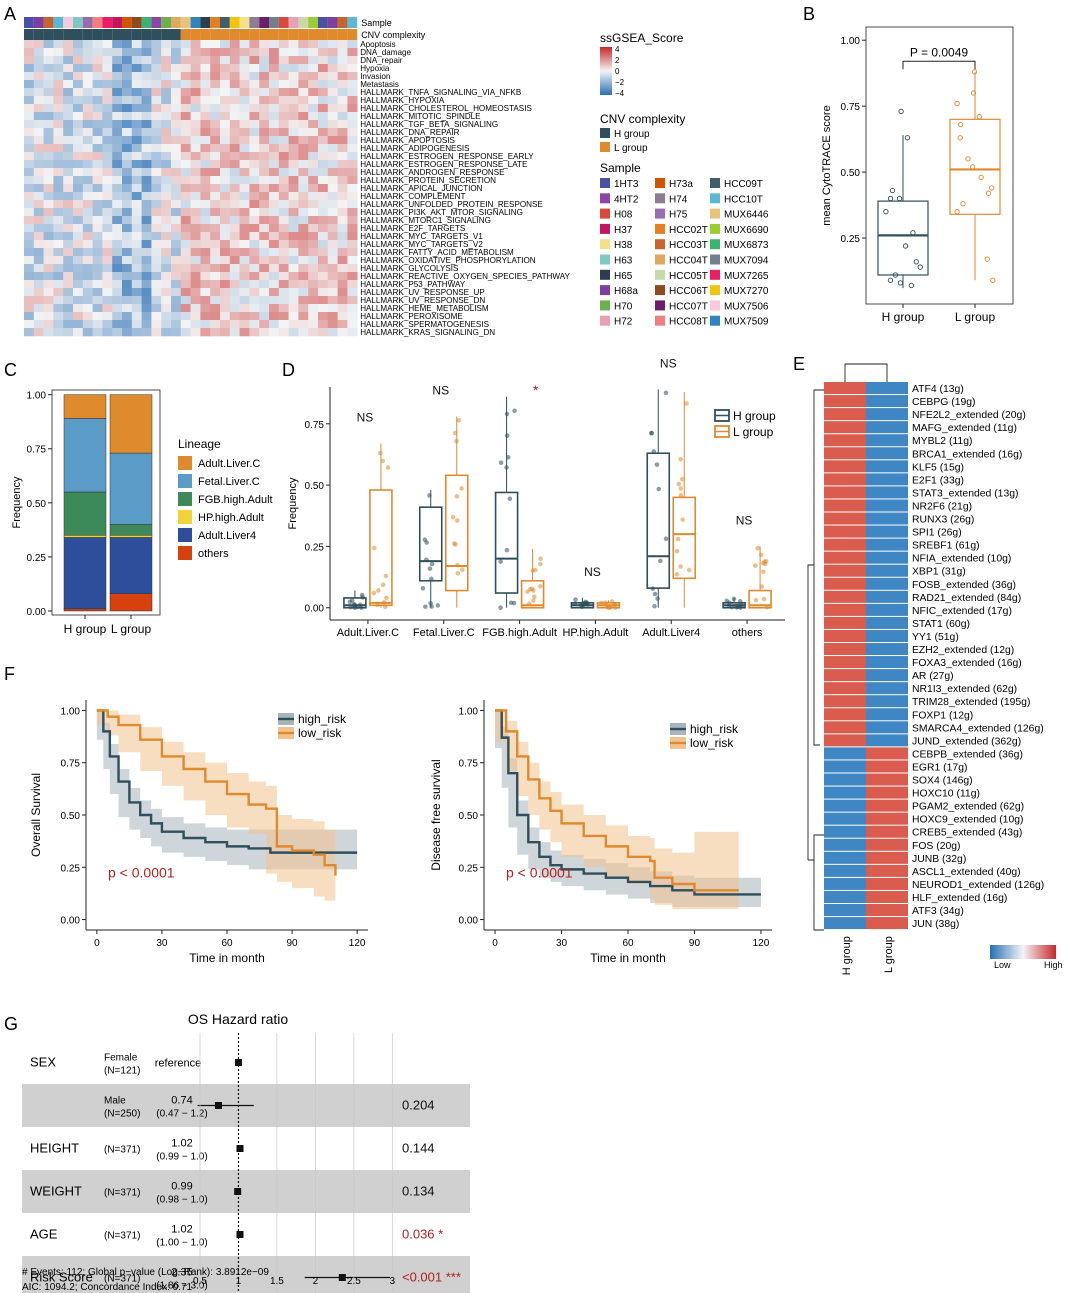  Describe the element at coordinates (440, 92) in the screenshot. I see `heatmap-row-label: HALLMARK_TNFA_SIGNALING_VIA_NFKB` at that location.